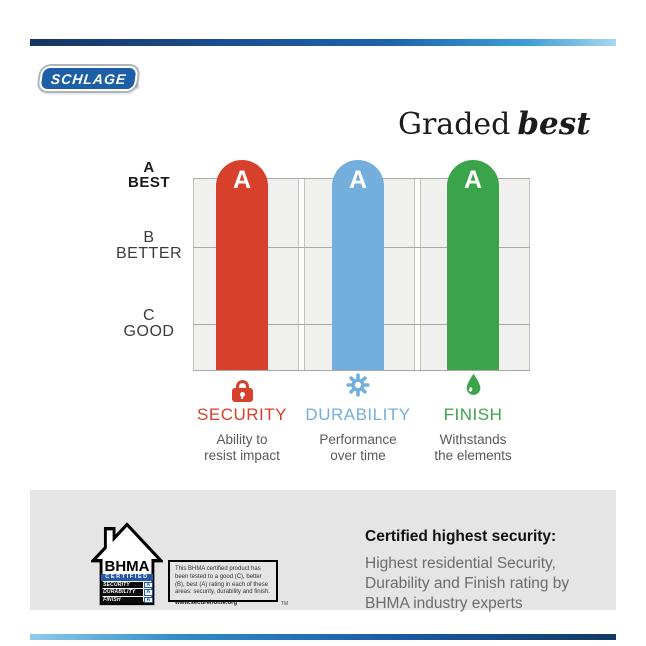  I want to click on bhma-rating-row-finish: FINISH A, so click(127, 600).